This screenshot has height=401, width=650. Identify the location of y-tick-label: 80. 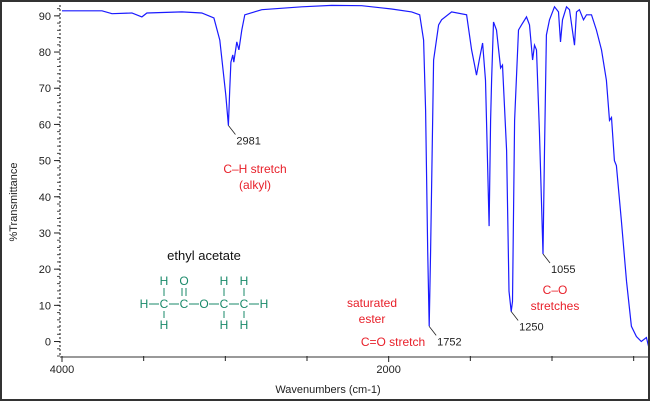
(45, 53).